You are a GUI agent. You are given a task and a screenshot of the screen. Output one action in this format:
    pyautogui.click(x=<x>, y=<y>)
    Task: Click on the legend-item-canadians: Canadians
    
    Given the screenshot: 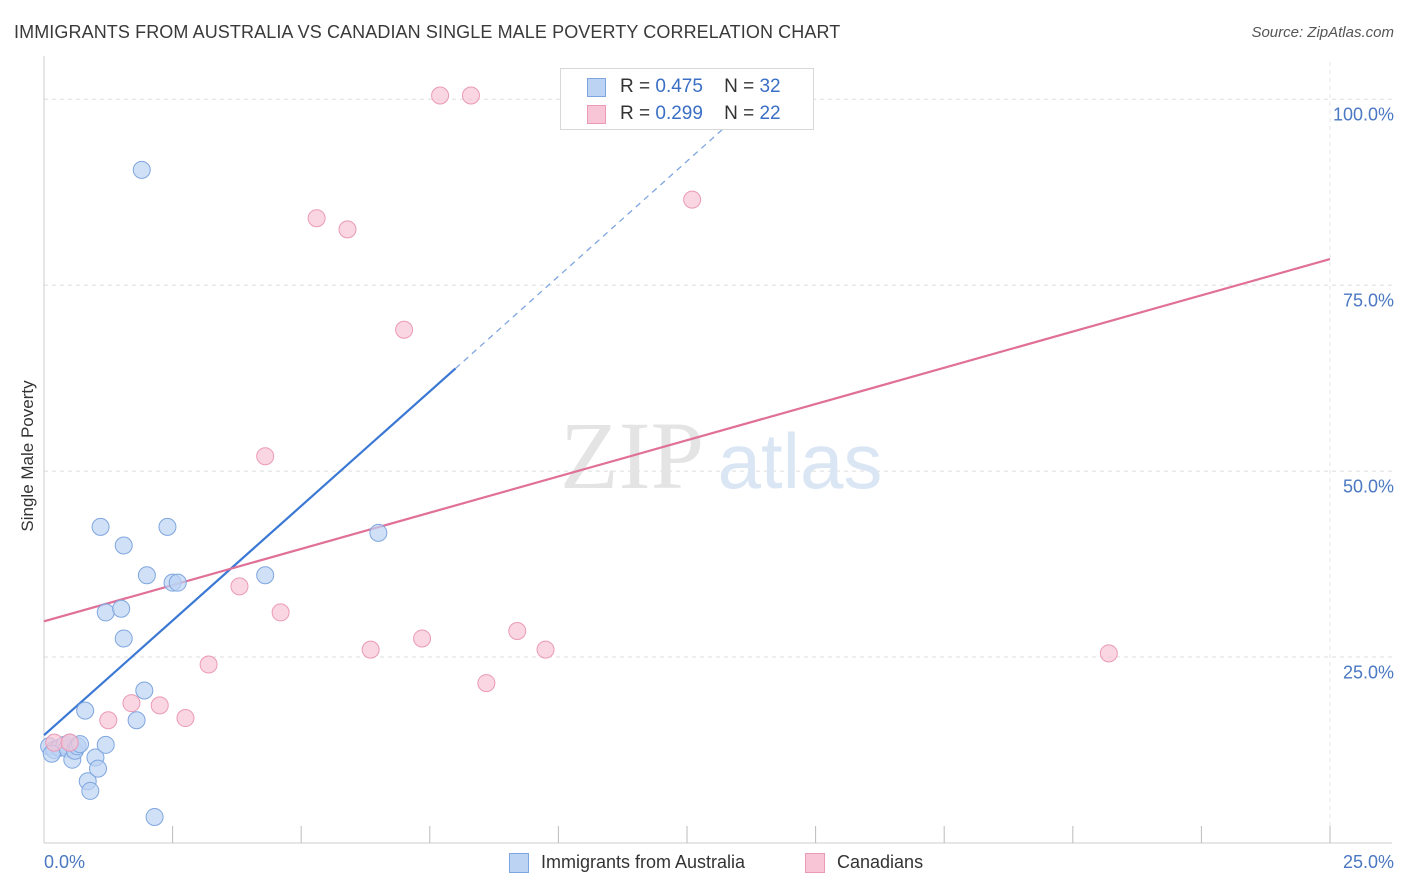 What is the action you would take?
    pyautogui.click(x=864, y=862)
    